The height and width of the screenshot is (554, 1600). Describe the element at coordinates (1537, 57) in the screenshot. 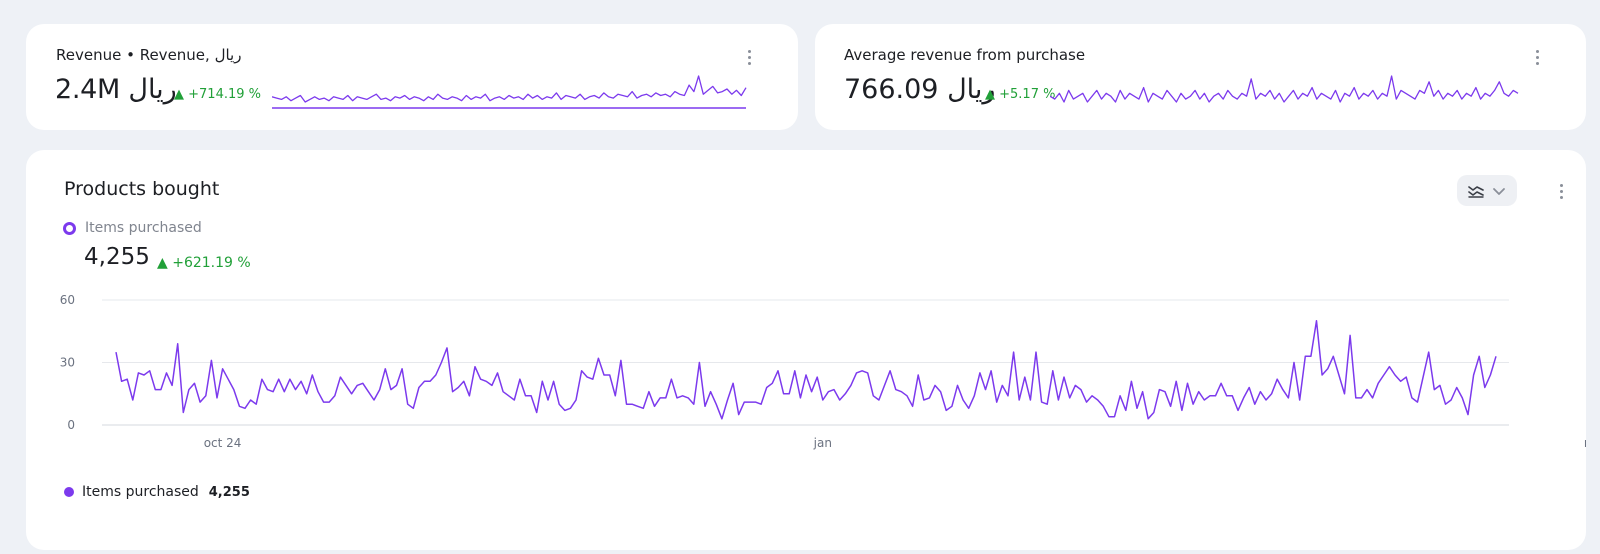

I see `avg-revenue-menu-icon` at that location.